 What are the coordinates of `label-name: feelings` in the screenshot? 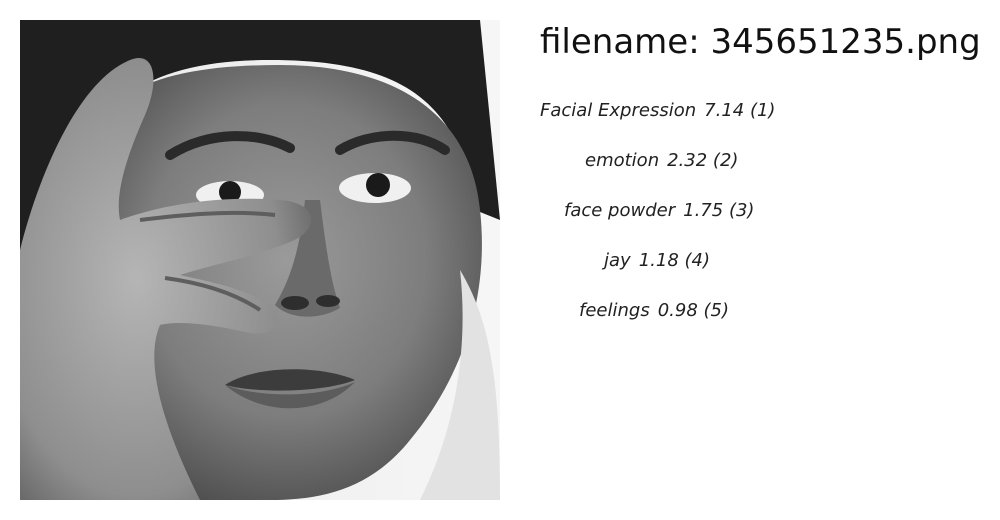 It's located at (614, 310).